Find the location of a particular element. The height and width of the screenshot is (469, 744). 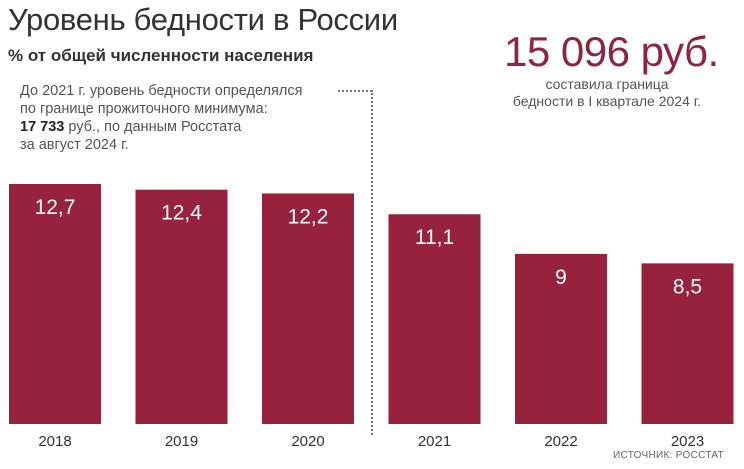

poverty-line-caption-line1: составила граница is located at coordinates (607, 84).